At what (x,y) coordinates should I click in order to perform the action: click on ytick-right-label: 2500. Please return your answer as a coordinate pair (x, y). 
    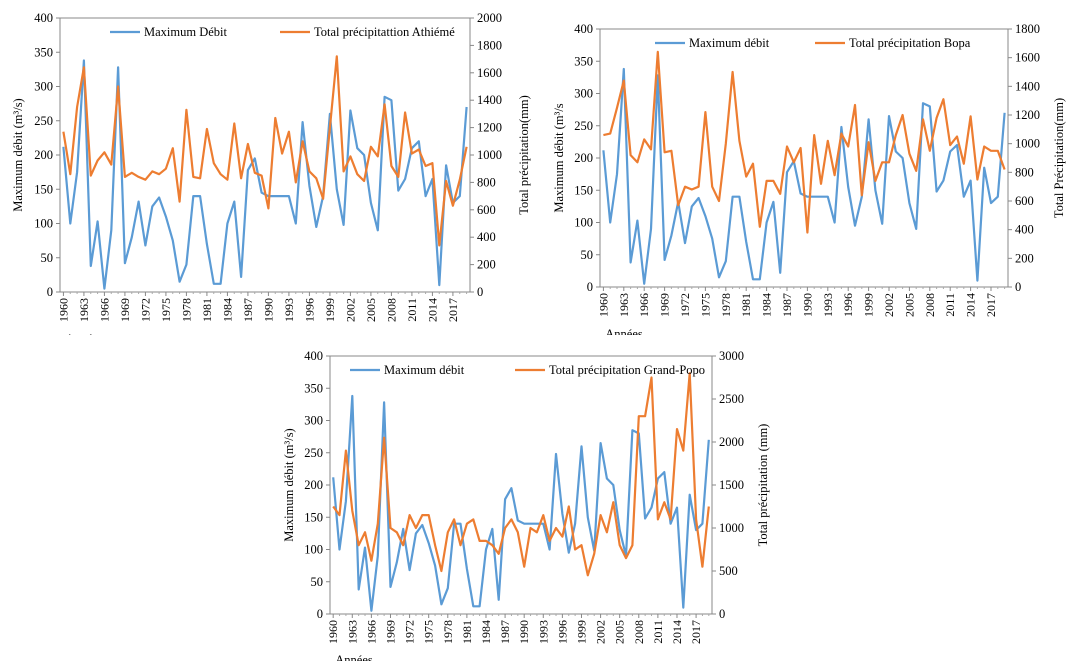
    Looking at the image, I should click on (731, 399).